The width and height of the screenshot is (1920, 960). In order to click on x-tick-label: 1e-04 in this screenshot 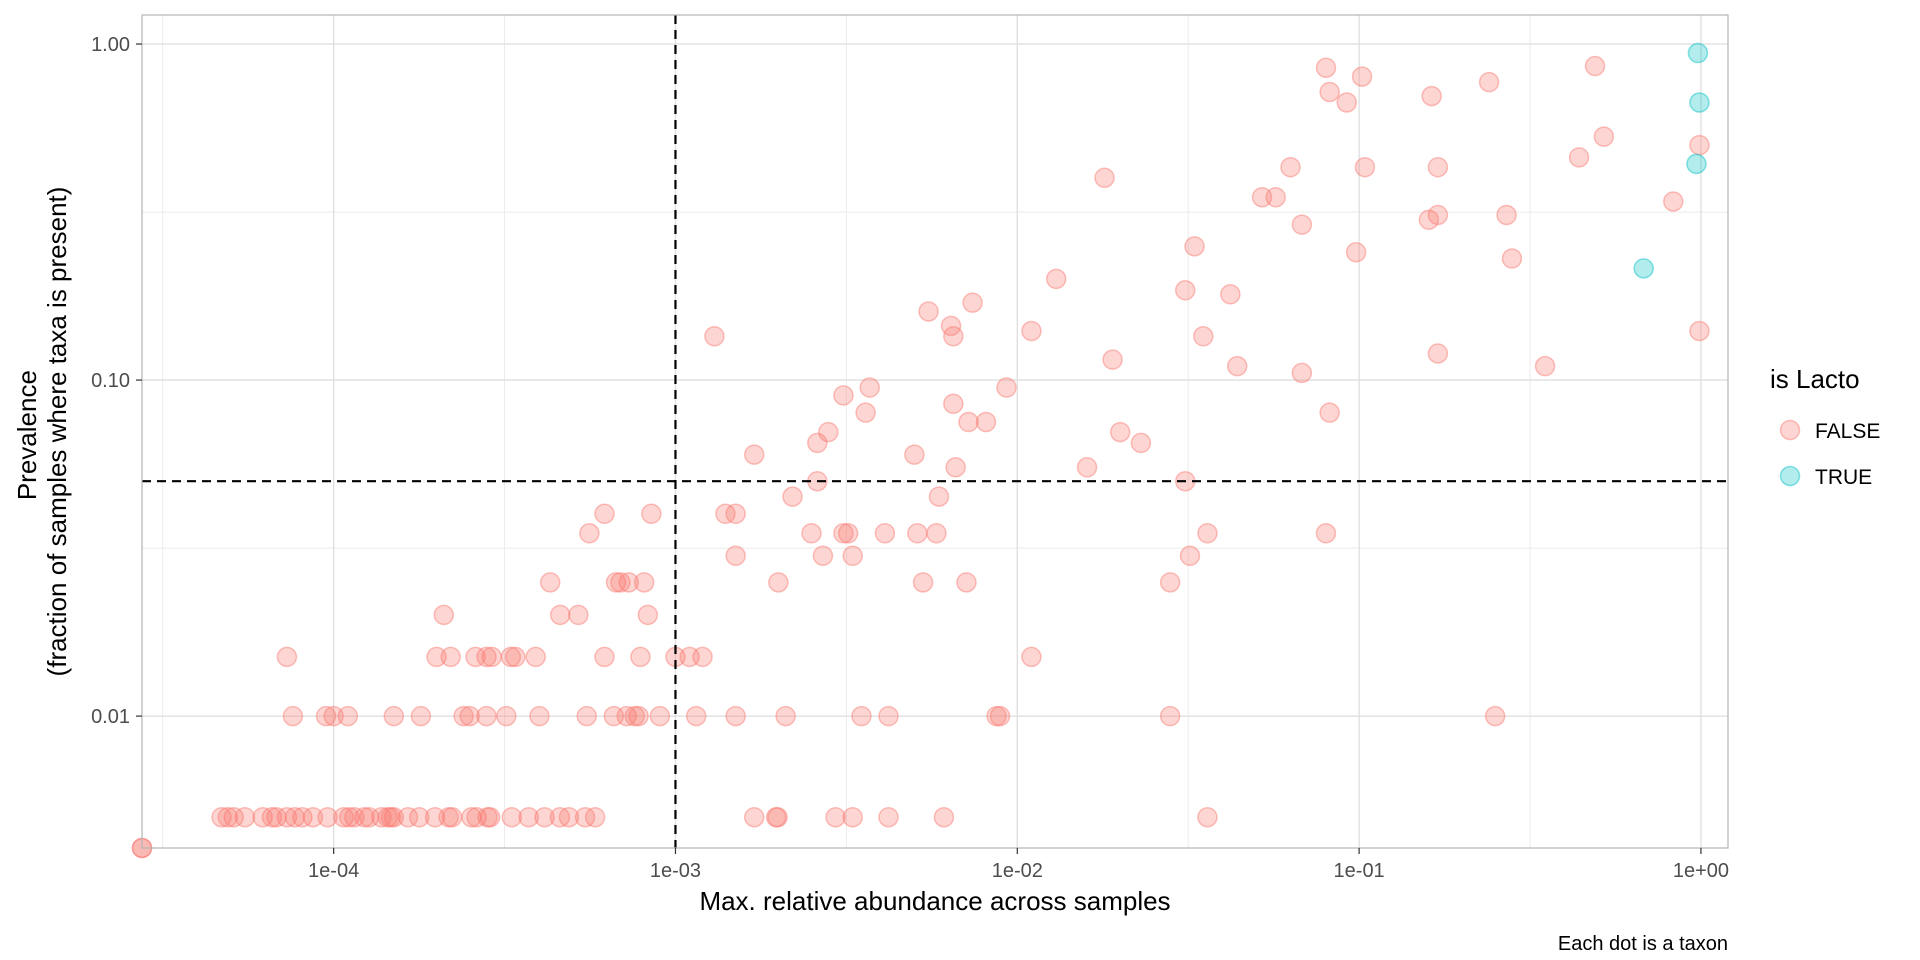, I will do `click(333, 871)`.